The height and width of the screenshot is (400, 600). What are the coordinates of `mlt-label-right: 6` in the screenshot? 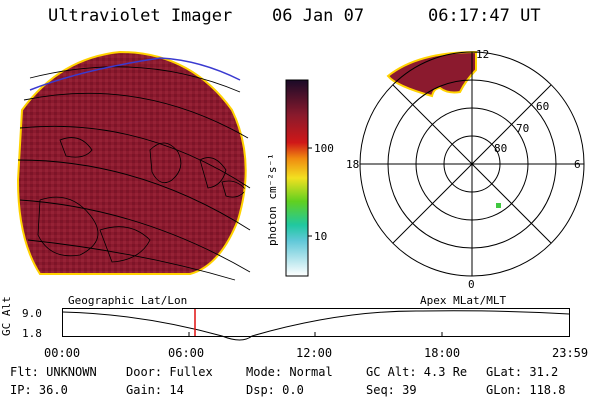 It's located at (577, 164).